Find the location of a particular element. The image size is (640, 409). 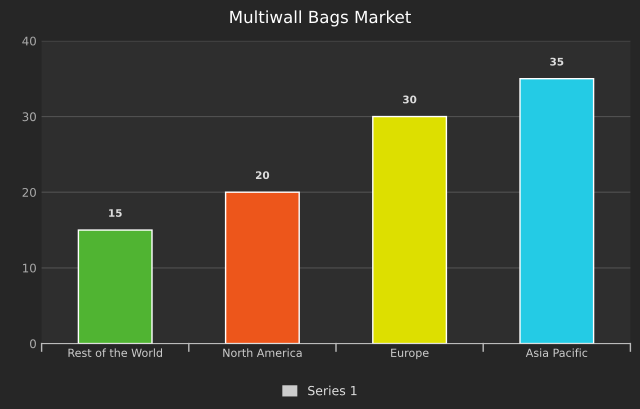

x-tick-label: Rest of the World is located at coordinates (115, 353).